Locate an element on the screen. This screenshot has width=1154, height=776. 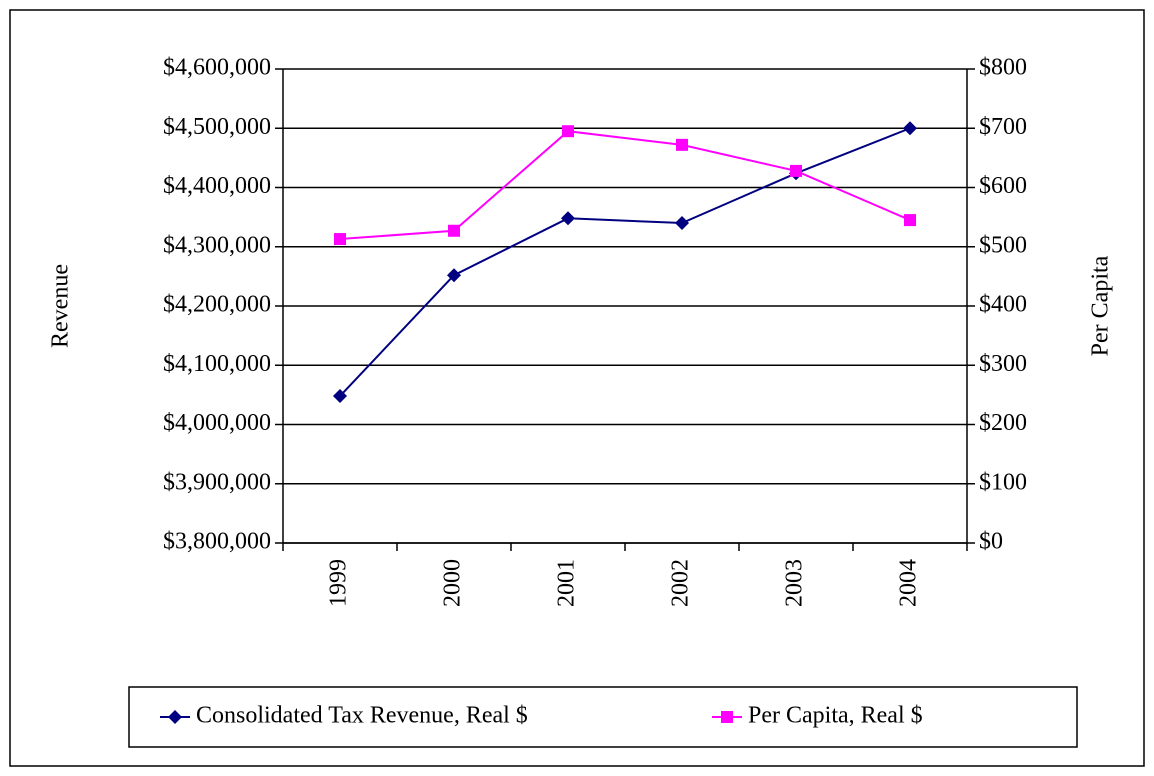
x-tick-label: 2000 is located at coordinates (453, 583).